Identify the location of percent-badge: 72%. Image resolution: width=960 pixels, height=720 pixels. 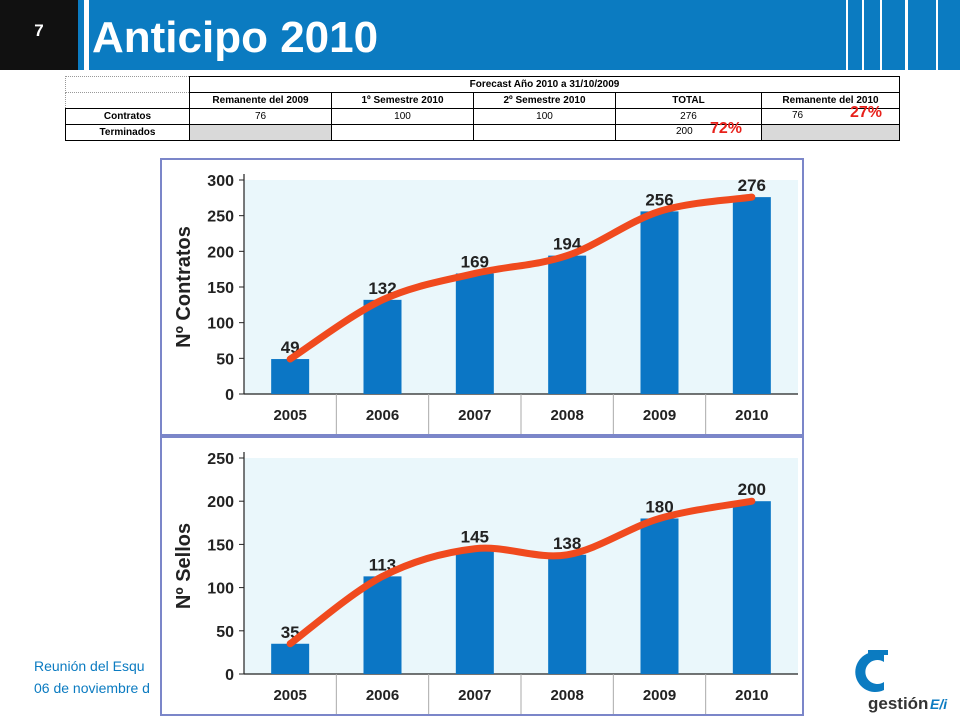
(726, 128).